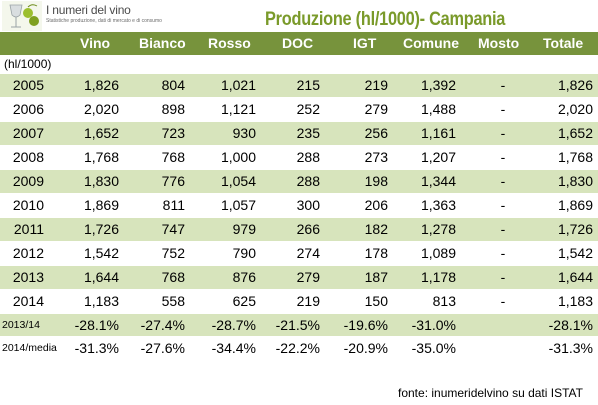  Describe the element at coordinates (376, 109) in the screenshot. I see `cell-igt: 279` at that location.